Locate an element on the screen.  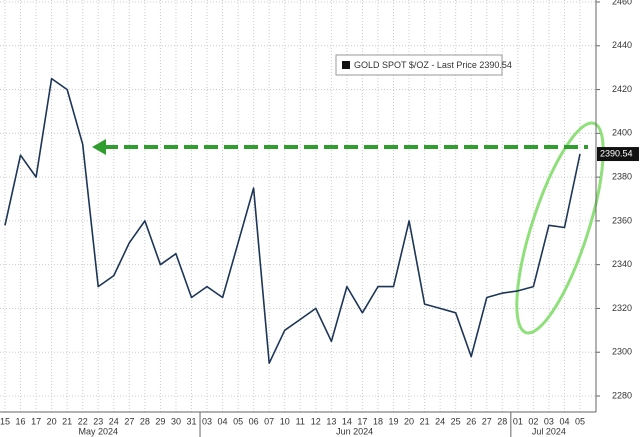
x-tick-label: 11 is located at coordinates (300, 421).